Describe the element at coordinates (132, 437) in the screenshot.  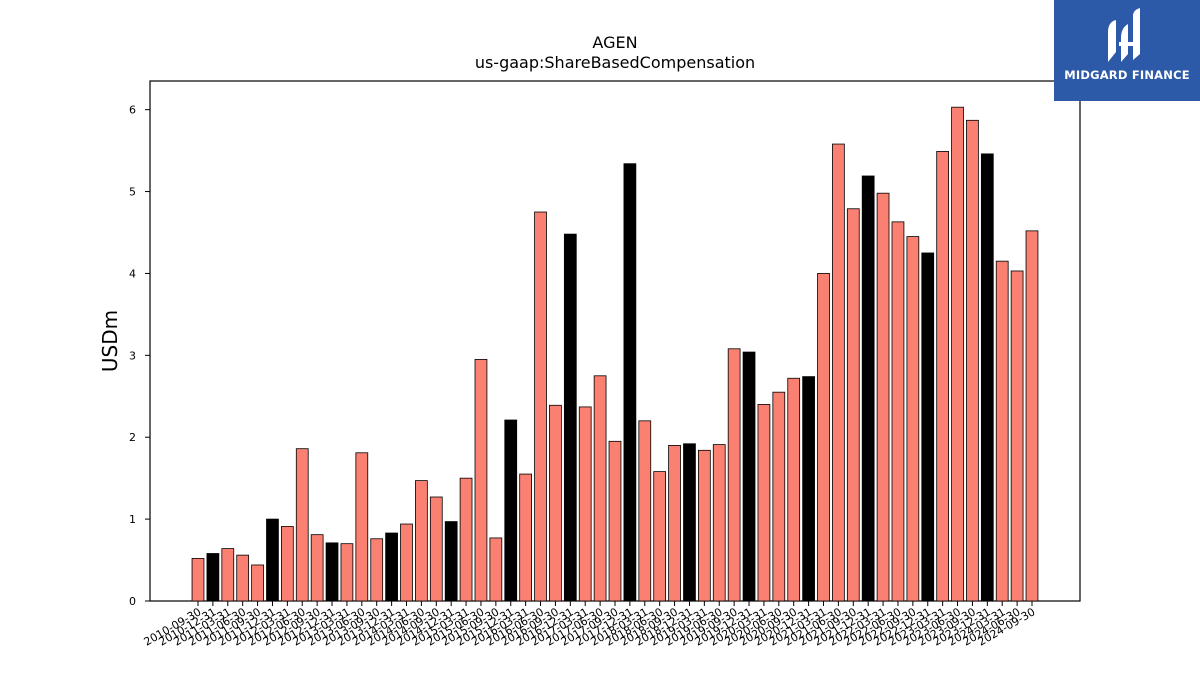
I see `y-tick-label: 2` at that location.